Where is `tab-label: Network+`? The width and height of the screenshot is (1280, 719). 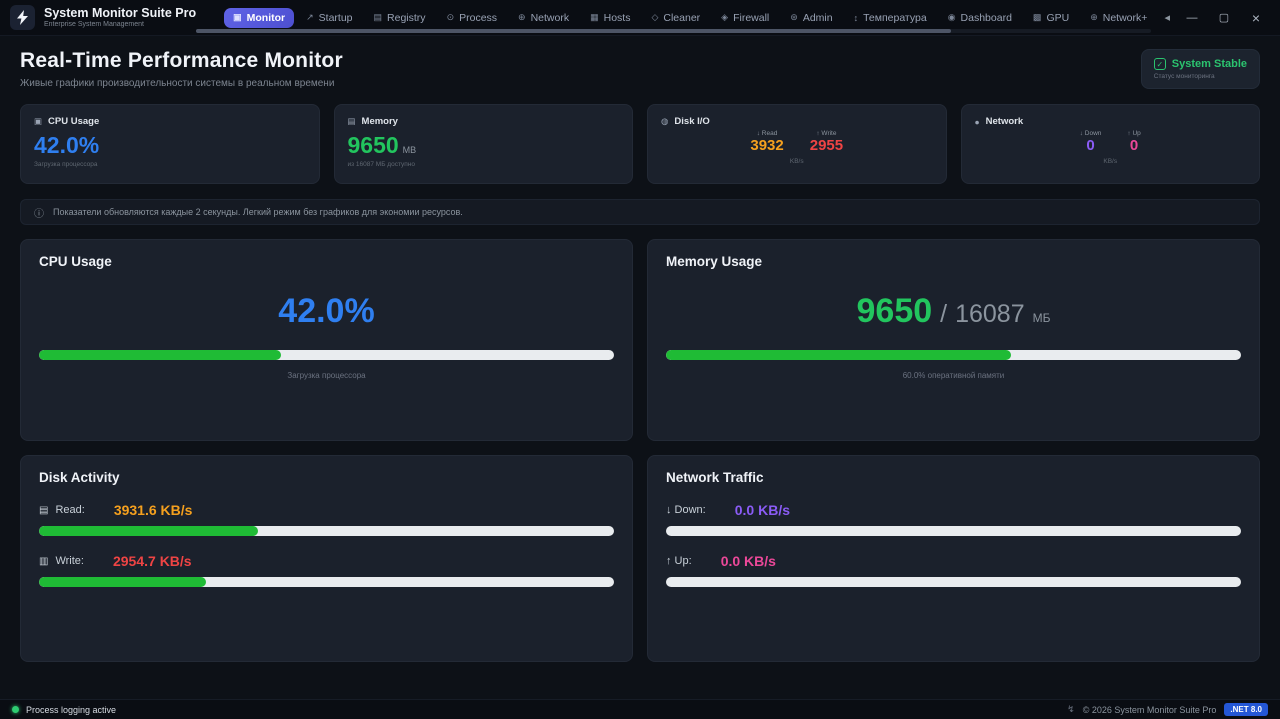 tab-label: Network+ is located at coordinates (1125, 17).